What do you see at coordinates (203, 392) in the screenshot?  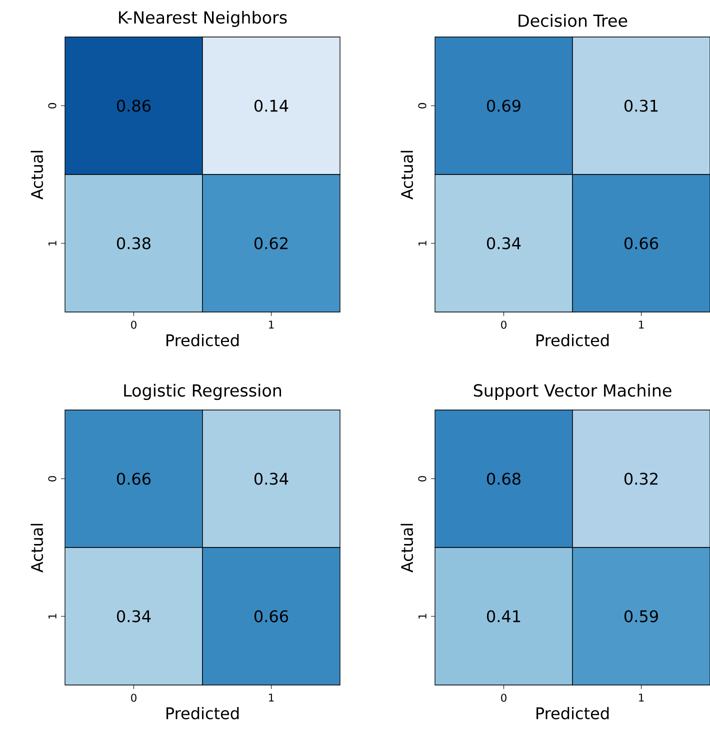 I see `chart-title: Logistic Regression` at bounding box center [203, 392].